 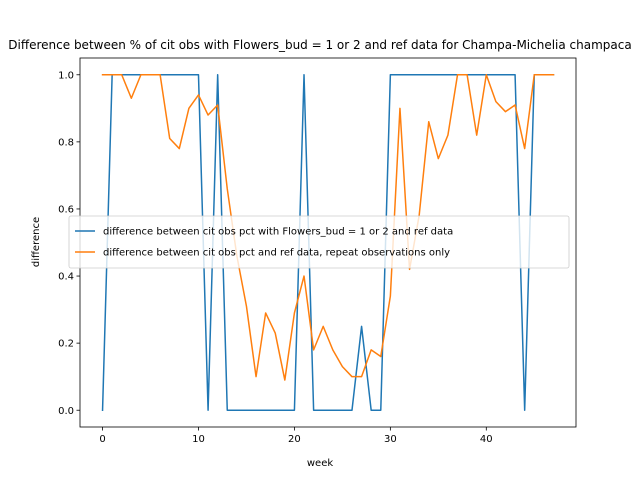 I want to click on y-tick-label: 0.8, so click(x=66, y=142).